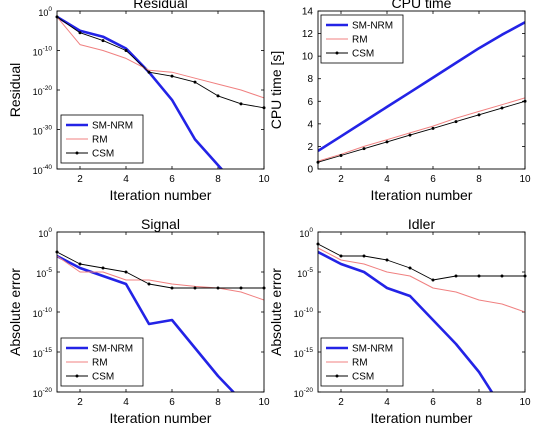 This screenshot has width=534, height=430. I want to click on chart-title: Residual, so click(160, 5).